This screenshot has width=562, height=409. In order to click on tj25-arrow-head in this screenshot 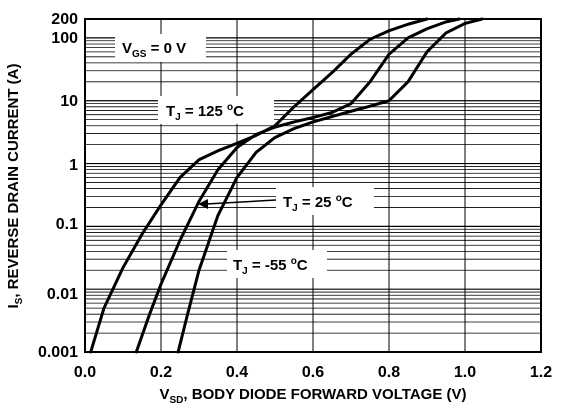, I will do `click(203, 204)`.